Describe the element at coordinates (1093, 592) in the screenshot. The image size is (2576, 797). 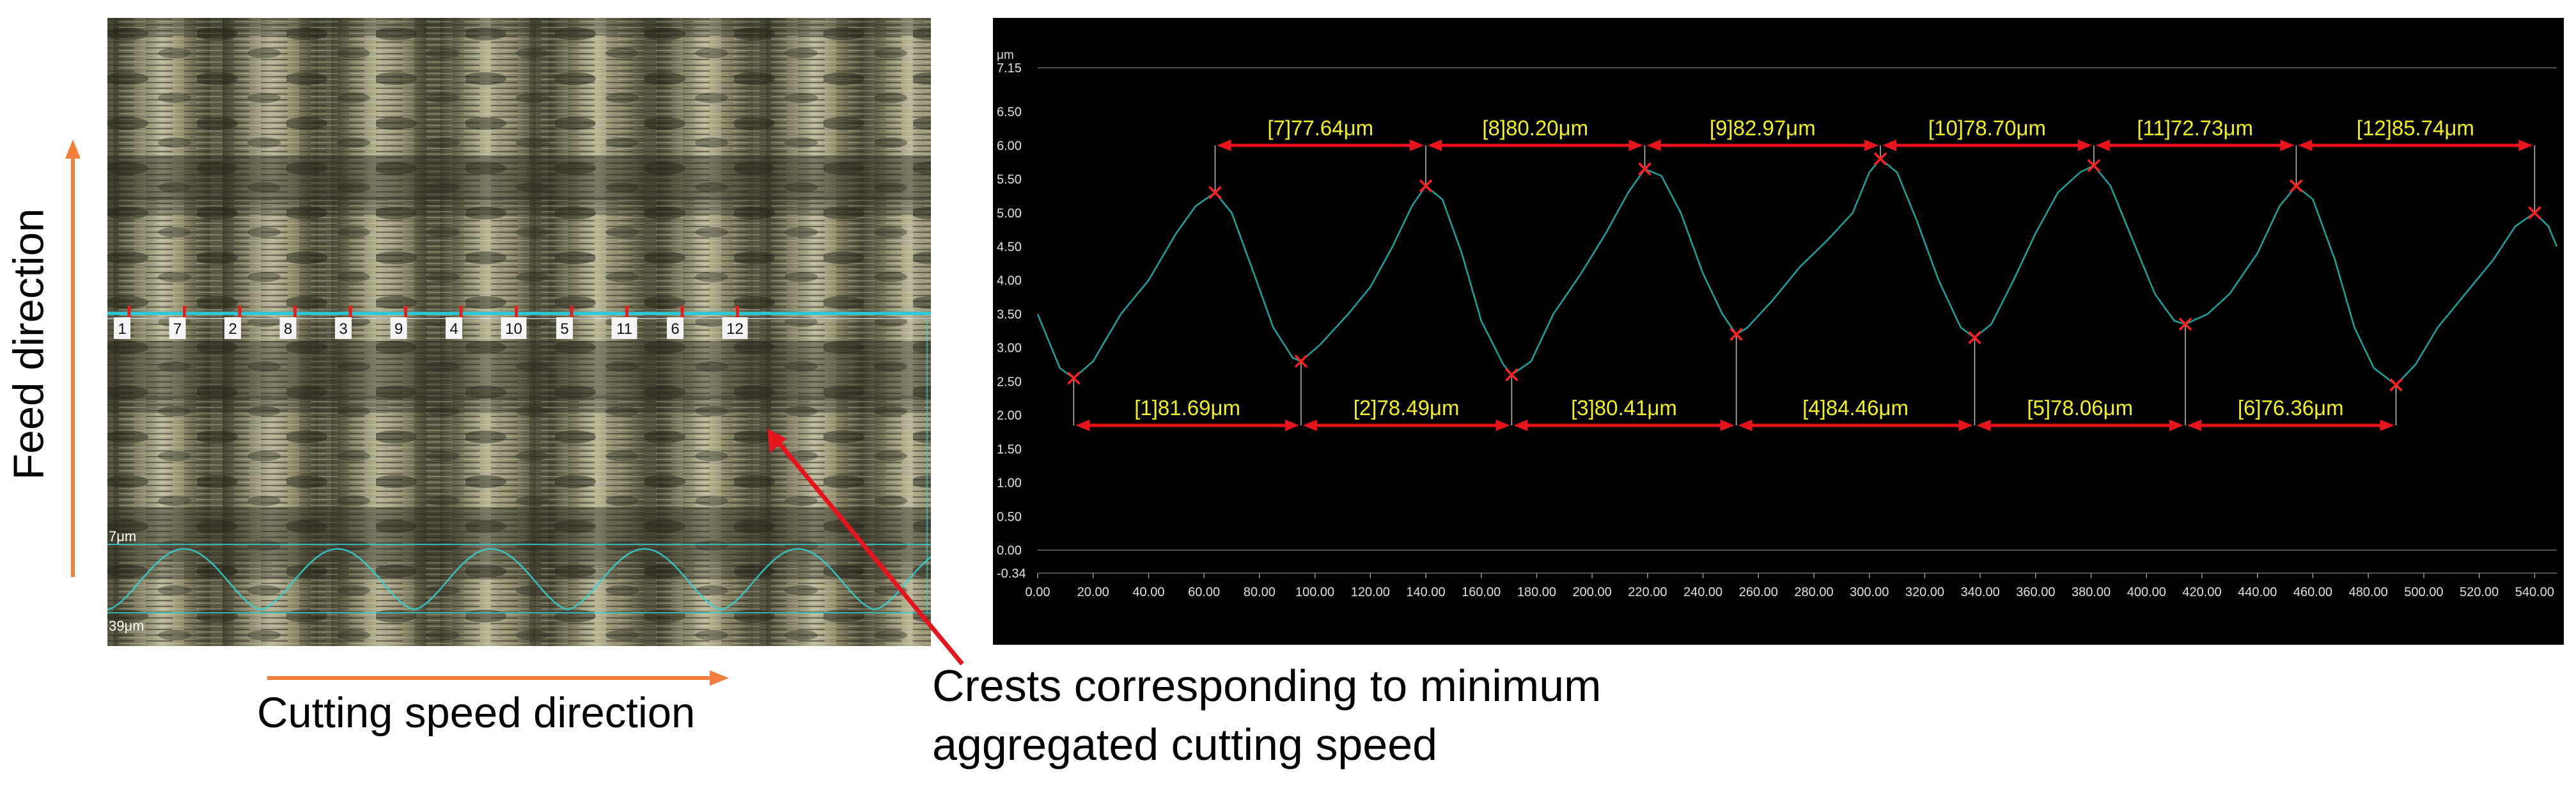
I see `x-tick-label: 20.00` at that location.